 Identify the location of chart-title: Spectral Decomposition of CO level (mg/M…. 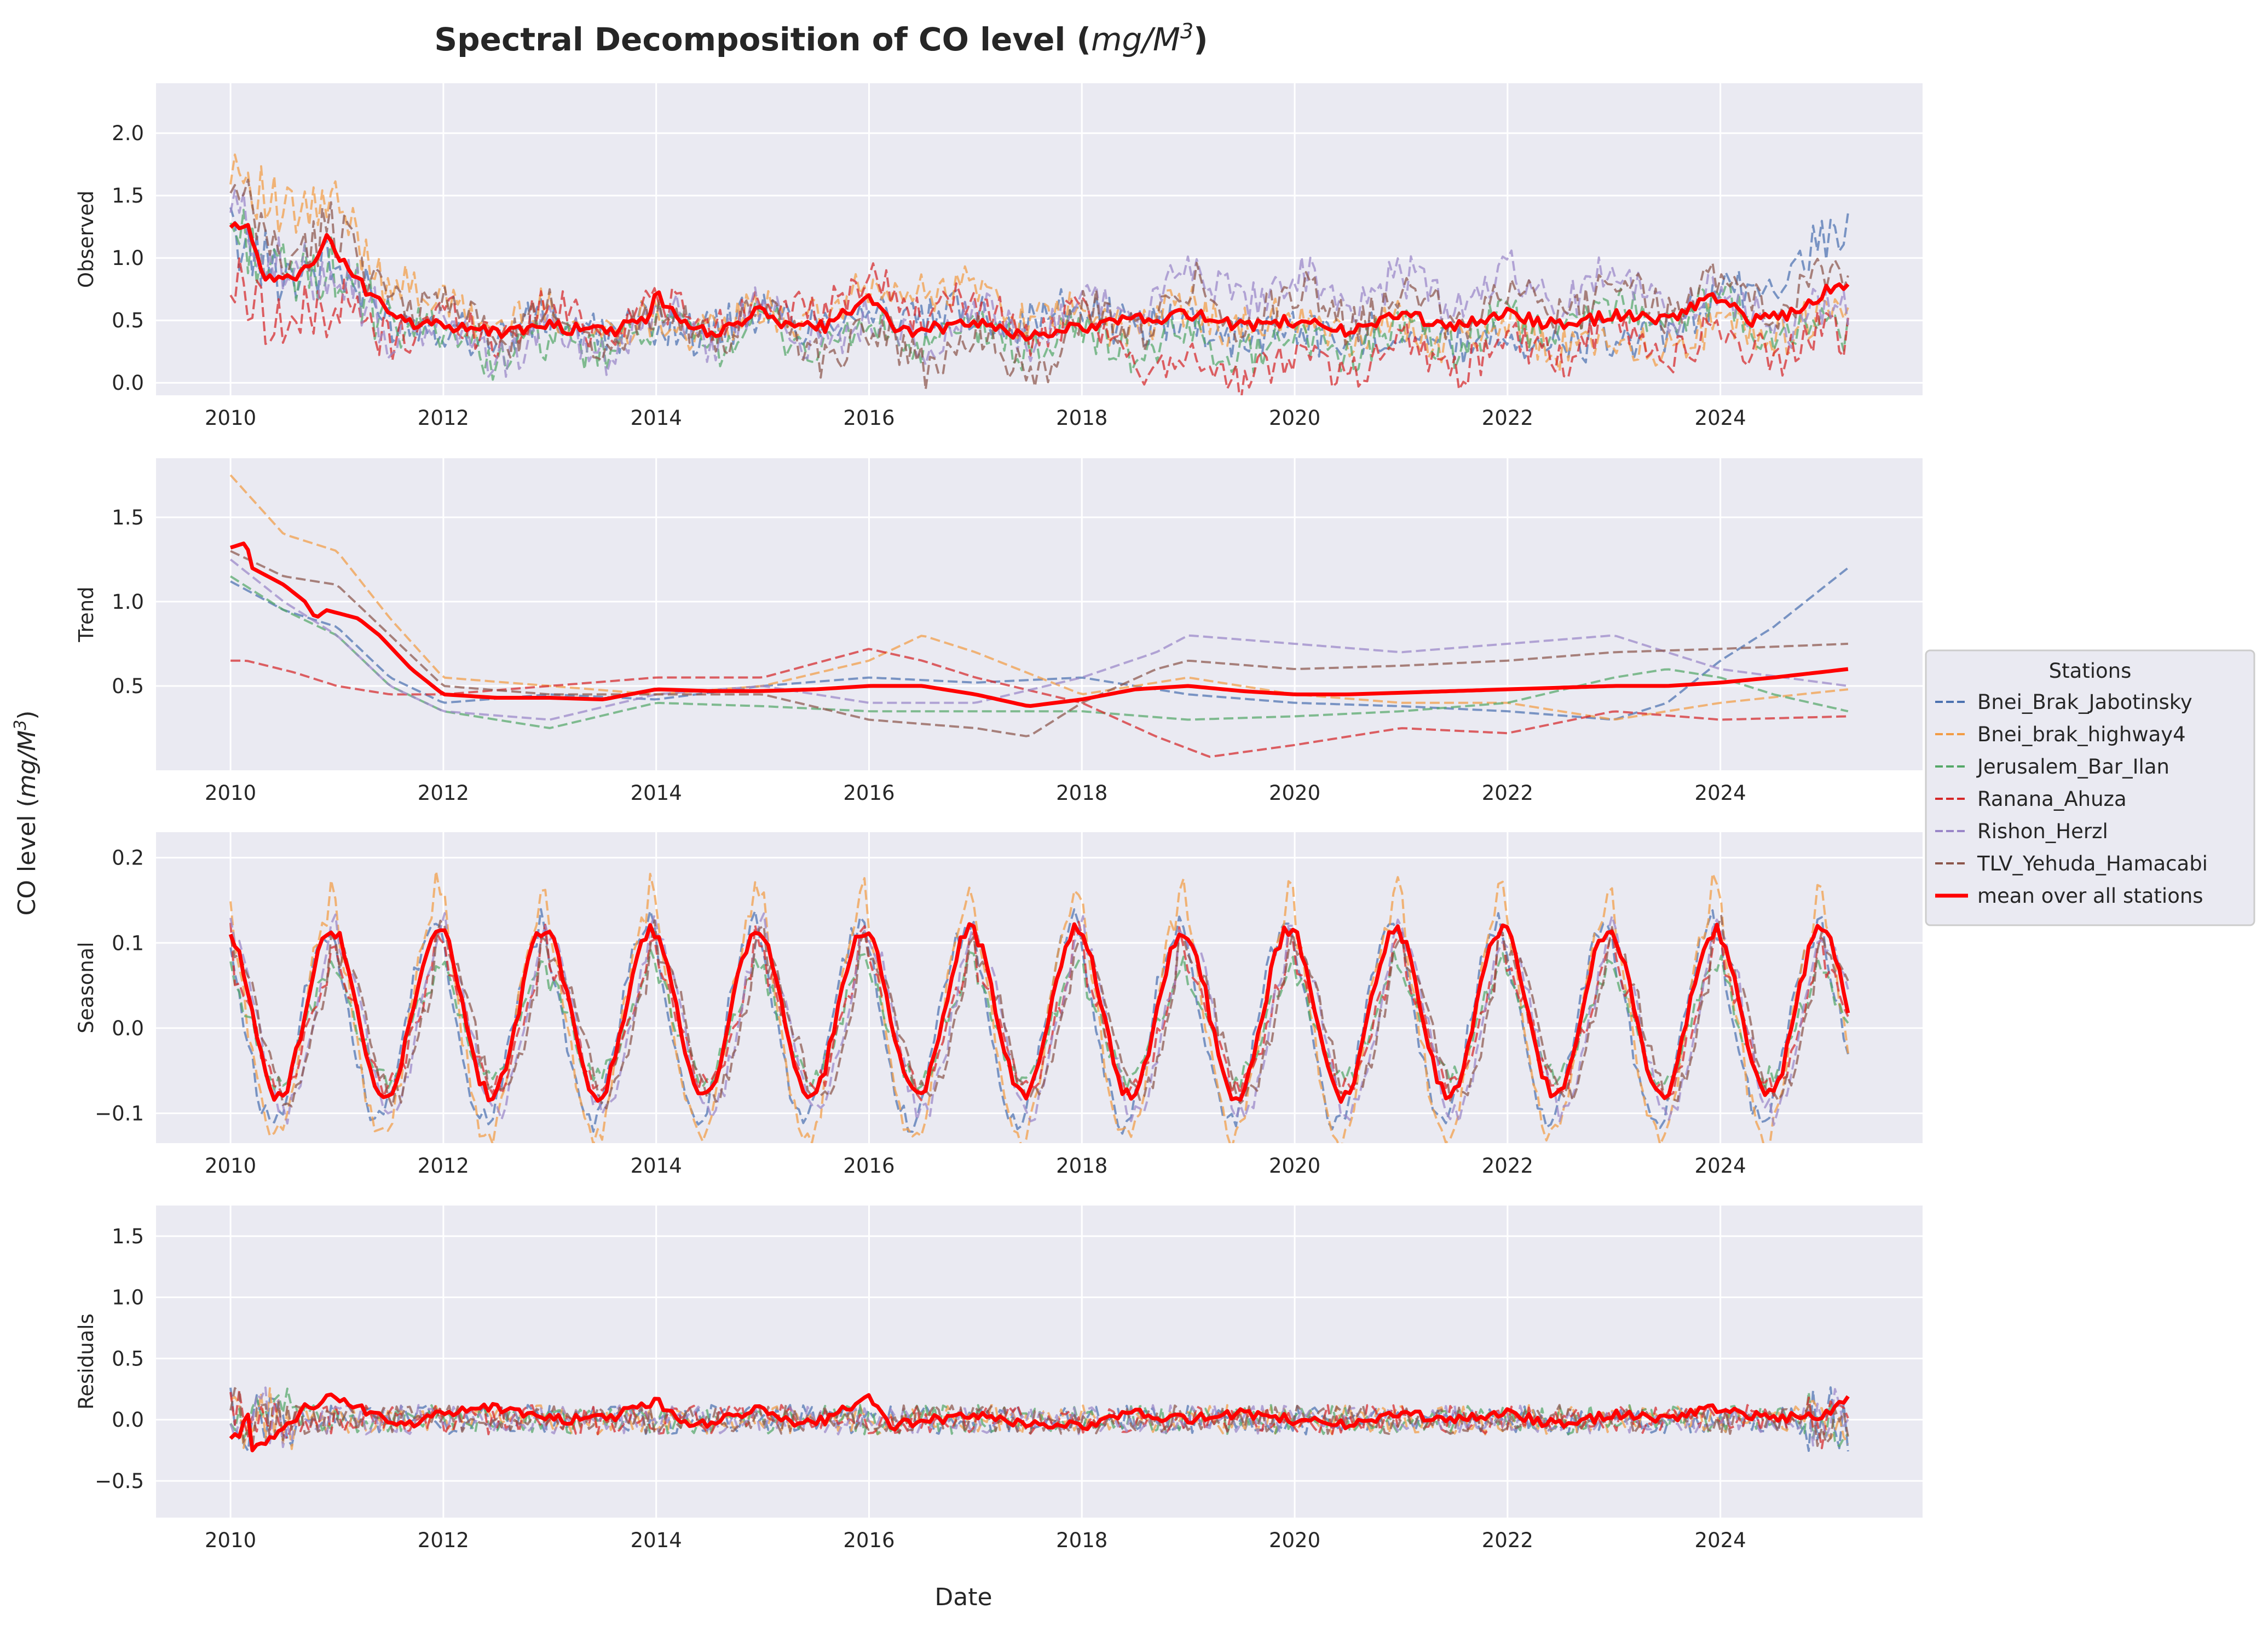
(821, 38).